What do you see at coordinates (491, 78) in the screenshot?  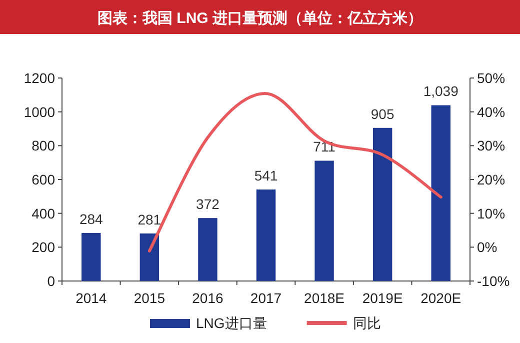 I see `y2-tick-label: 50%` at bounding box center [491, 78].